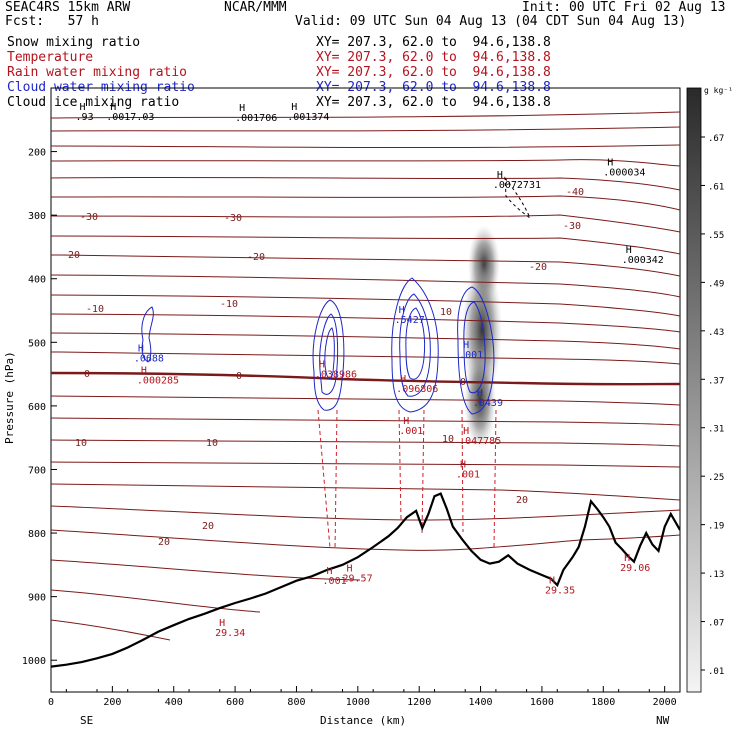 This screenshot has width=740, height=740. Describe the element at coordinates (365, 163) in the screenshot. I see `isotherm-d` at that location.